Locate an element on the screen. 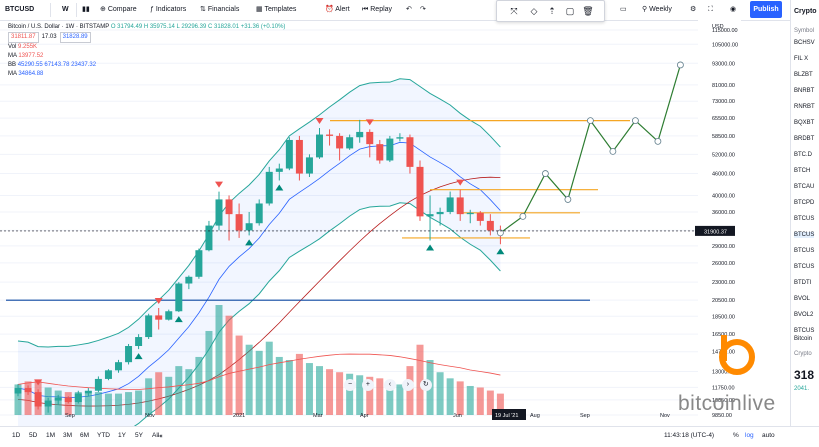 Image resolution: width=819 pixels, height=447 pixels. scroll-left-icon: ‹ is located at coordinates (389, 385).